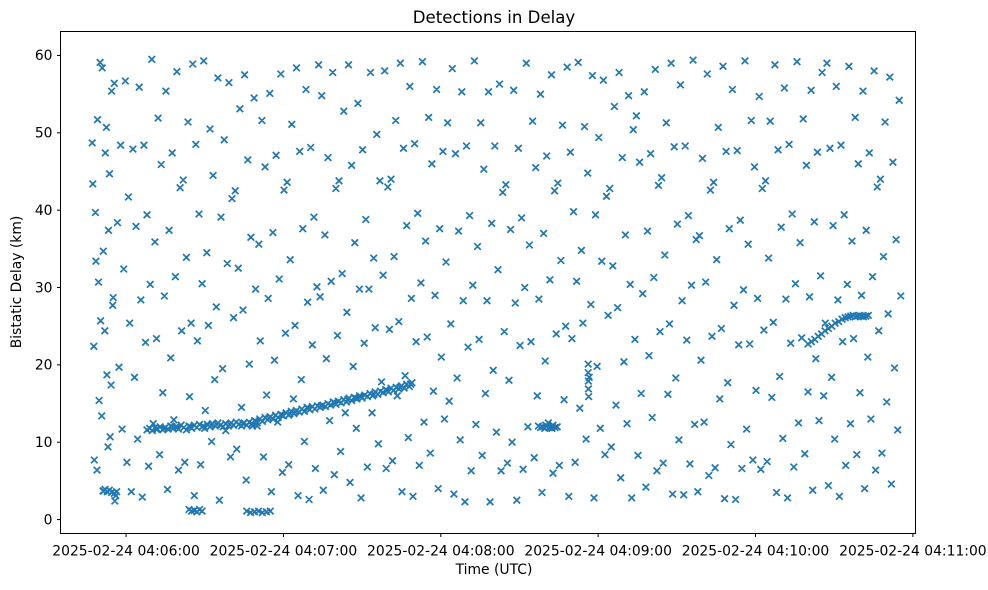 This screenshot has height=590, width=988. I want to click on x-tick-label: 2025-02-24 04:09:00, so click(598, 552).